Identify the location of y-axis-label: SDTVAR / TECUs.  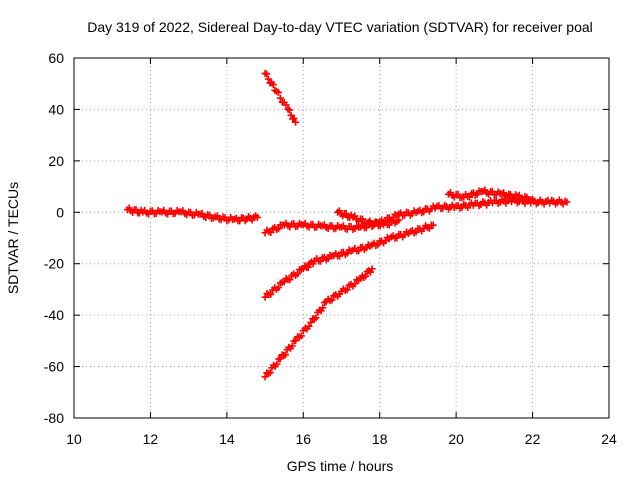
(13, 238).